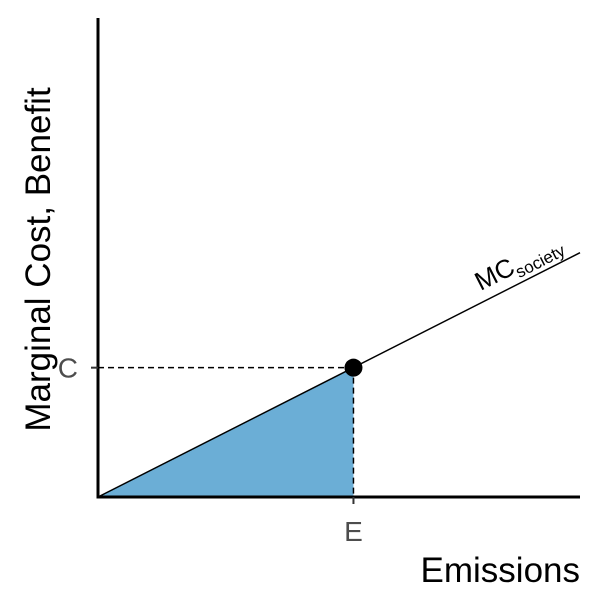 The height and width of the screenshot is (600, 600). What do you see at coordinates (500, 570) in the screenshot?
I see `x-axis-title: Emissions` at bounding box center [500, 570].